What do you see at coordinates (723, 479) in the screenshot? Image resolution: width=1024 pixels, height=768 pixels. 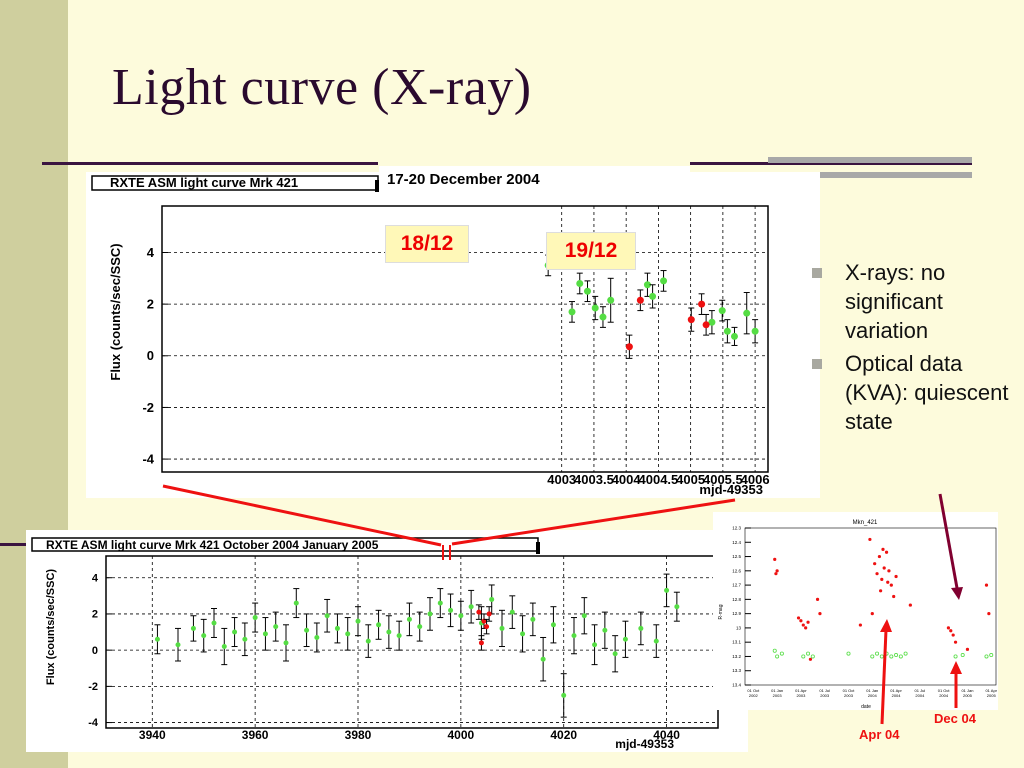 I see `x-tick-label: 4005.5` at bounding box center [723, 479].